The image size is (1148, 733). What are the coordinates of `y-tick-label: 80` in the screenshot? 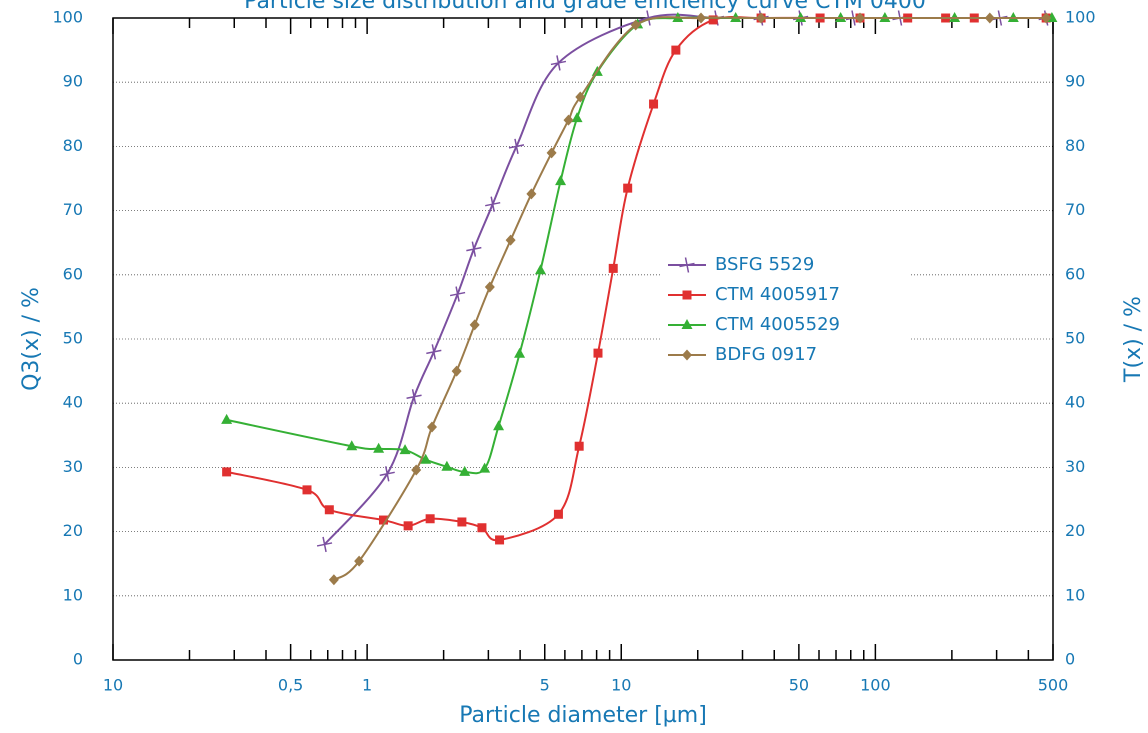 It's located at (73, 145).